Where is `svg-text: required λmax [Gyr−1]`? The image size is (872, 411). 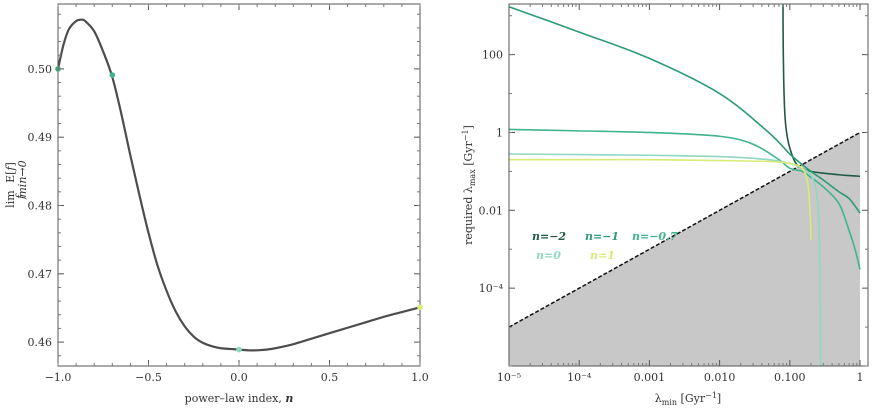 svg-text: required λmax [Gyr−1] is located at coordinates (469, 185).